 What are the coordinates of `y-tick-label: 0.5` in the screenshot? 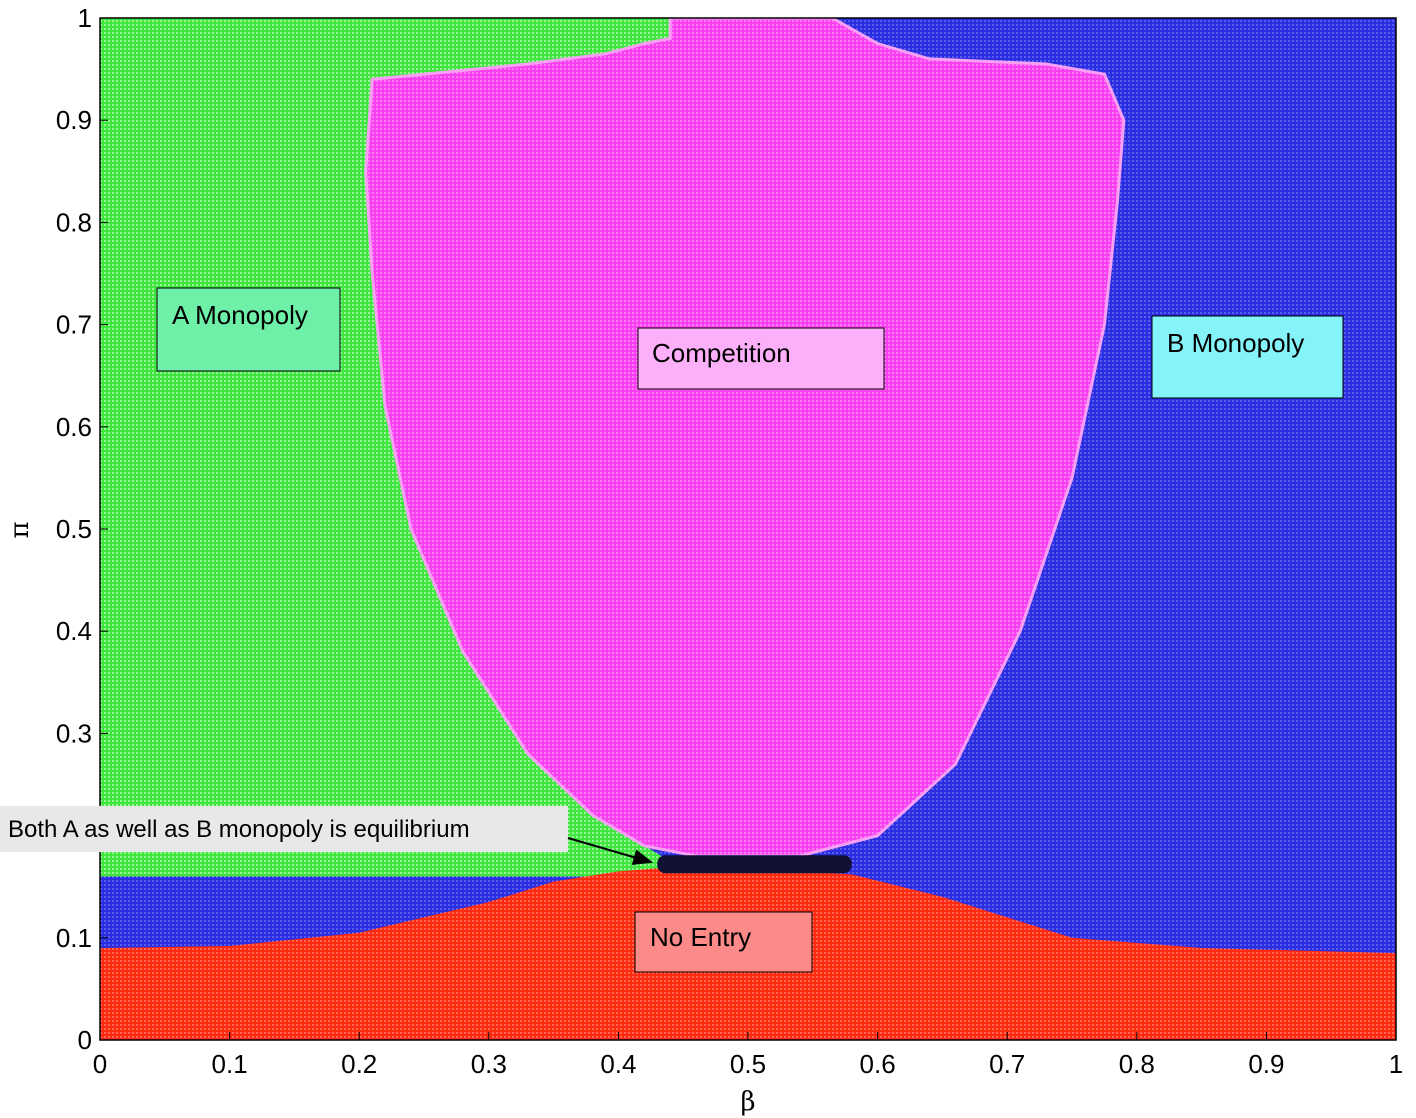 It's located at (74, 529).